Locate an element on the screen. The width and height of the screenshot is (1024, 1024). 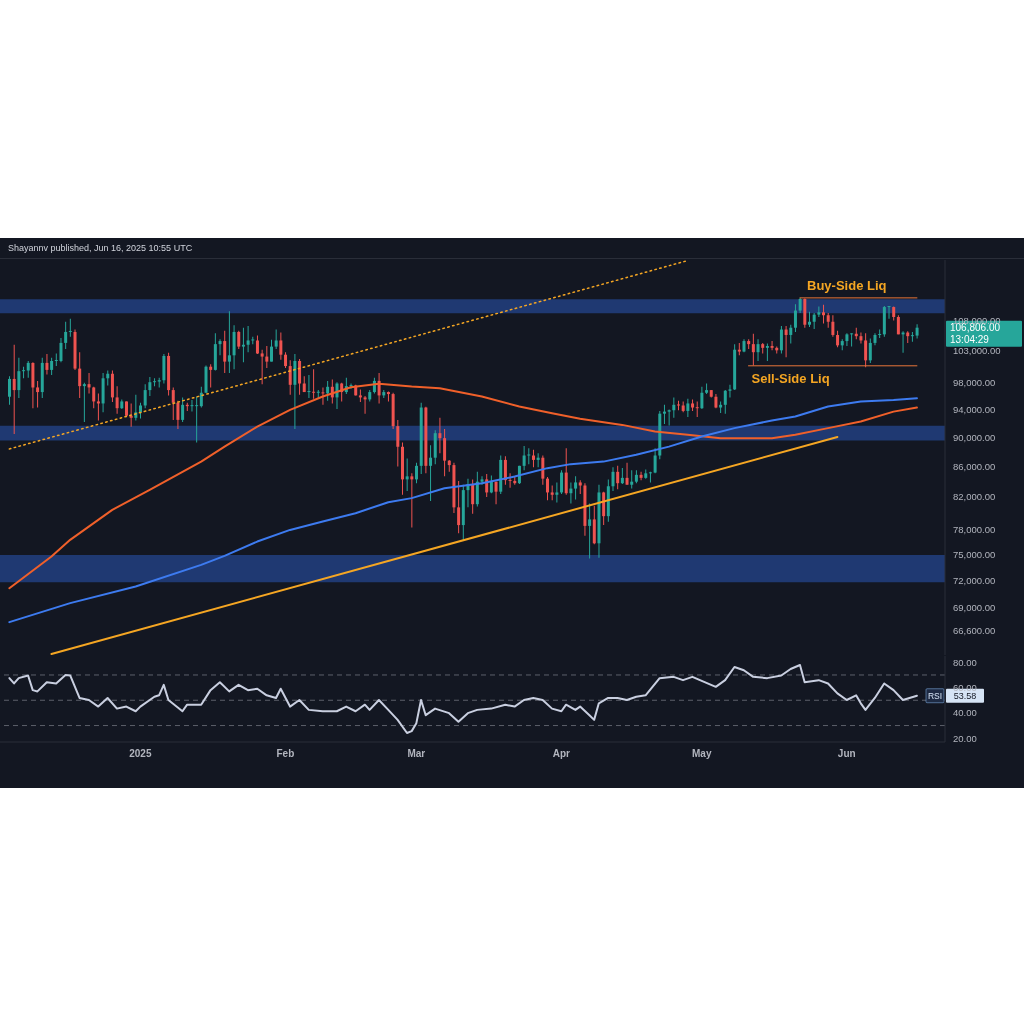
y-tick-label: 20.00 is located at coordinates (965, 738).